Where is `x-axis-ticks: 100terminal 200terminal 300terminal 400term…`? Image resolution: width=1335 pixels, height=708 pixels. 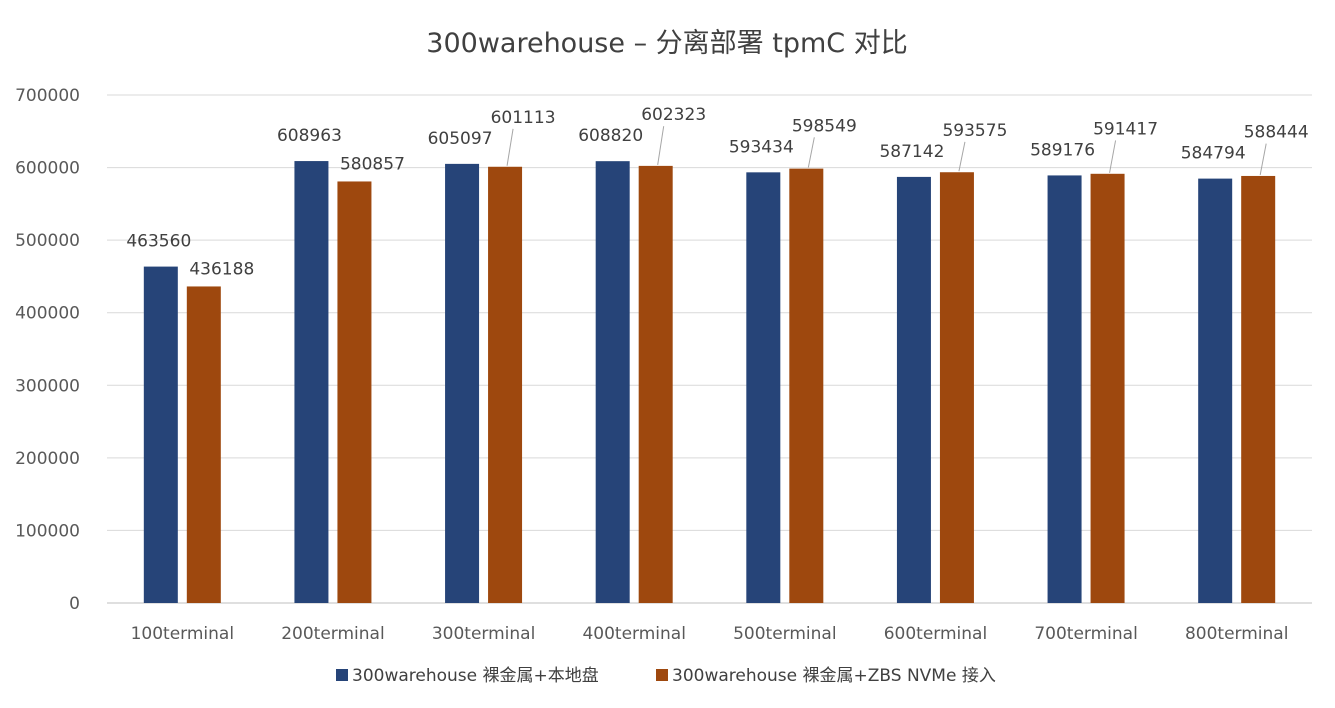
x-axis-ticks: 100terminal 200terminal 300terminal 400term… is located at coordinates (710, 634).